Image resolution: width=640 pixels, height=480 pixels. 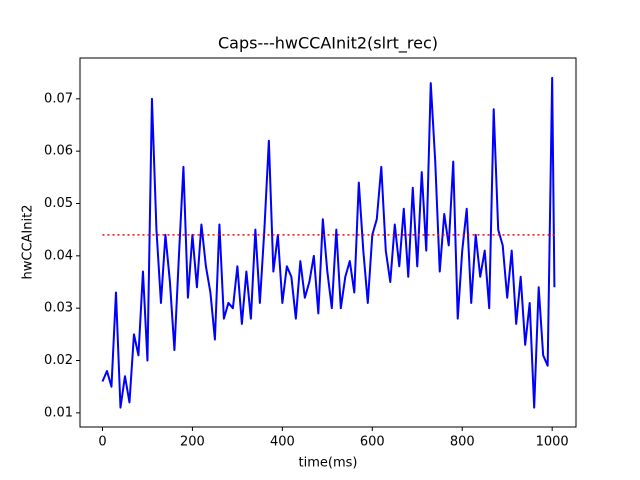 What do you see at coordinates (58, 360) in the screenshot?
I see `y-tick-label: 0.02` at bounding box center [58, 360].